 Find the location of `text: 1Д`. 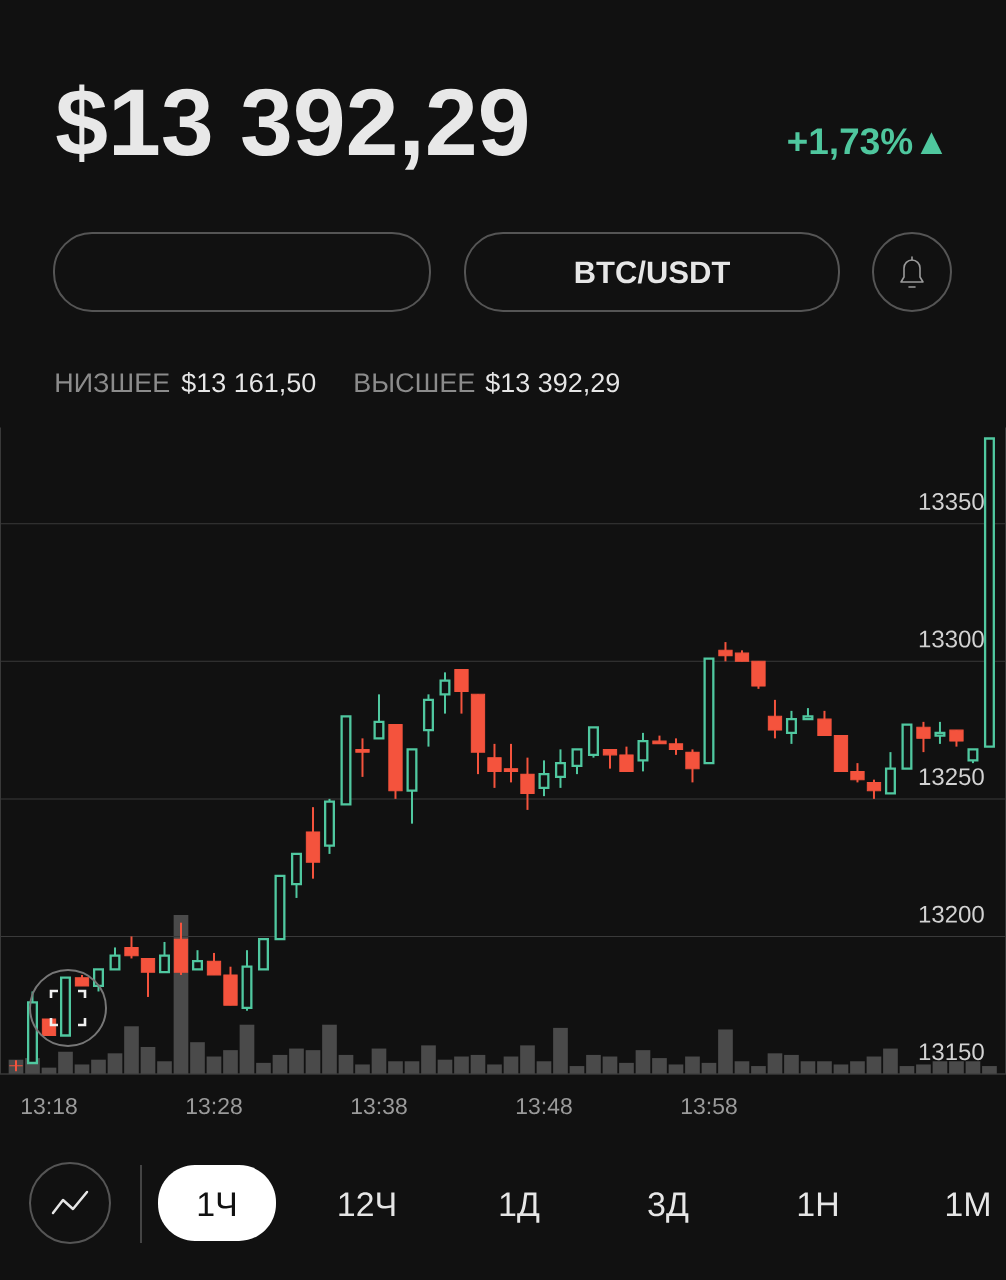

text: 1Д is located at coordinates (520, 1207).